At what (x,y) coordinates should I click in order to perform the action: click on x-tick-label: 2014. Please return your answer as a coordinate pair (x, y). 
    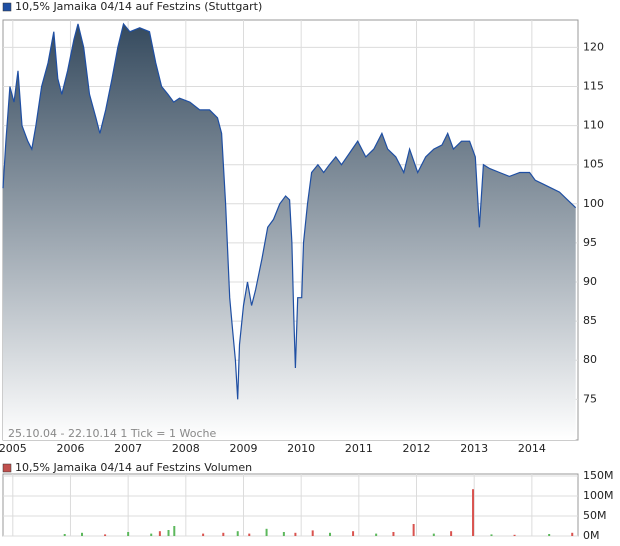
    Looking at the image, I should click on (532, 448).